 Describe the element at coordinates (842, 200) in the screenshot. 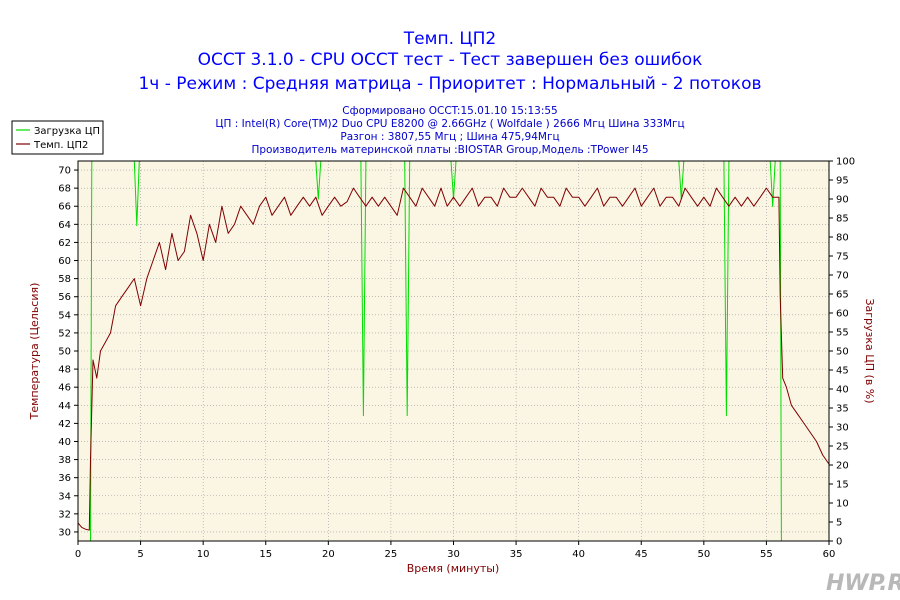

I see `y-right-tick-label: 90` at that location.